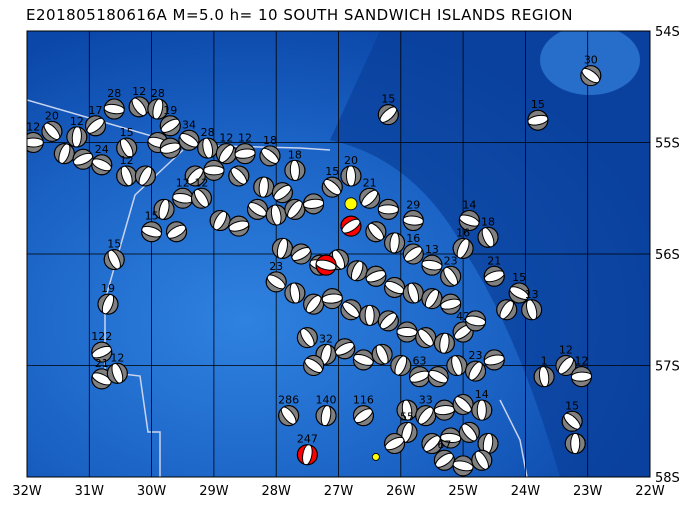 The width and height of the screenshot is (695, 505). I want to click on focal-mechanism: 34, so click(189, 134).